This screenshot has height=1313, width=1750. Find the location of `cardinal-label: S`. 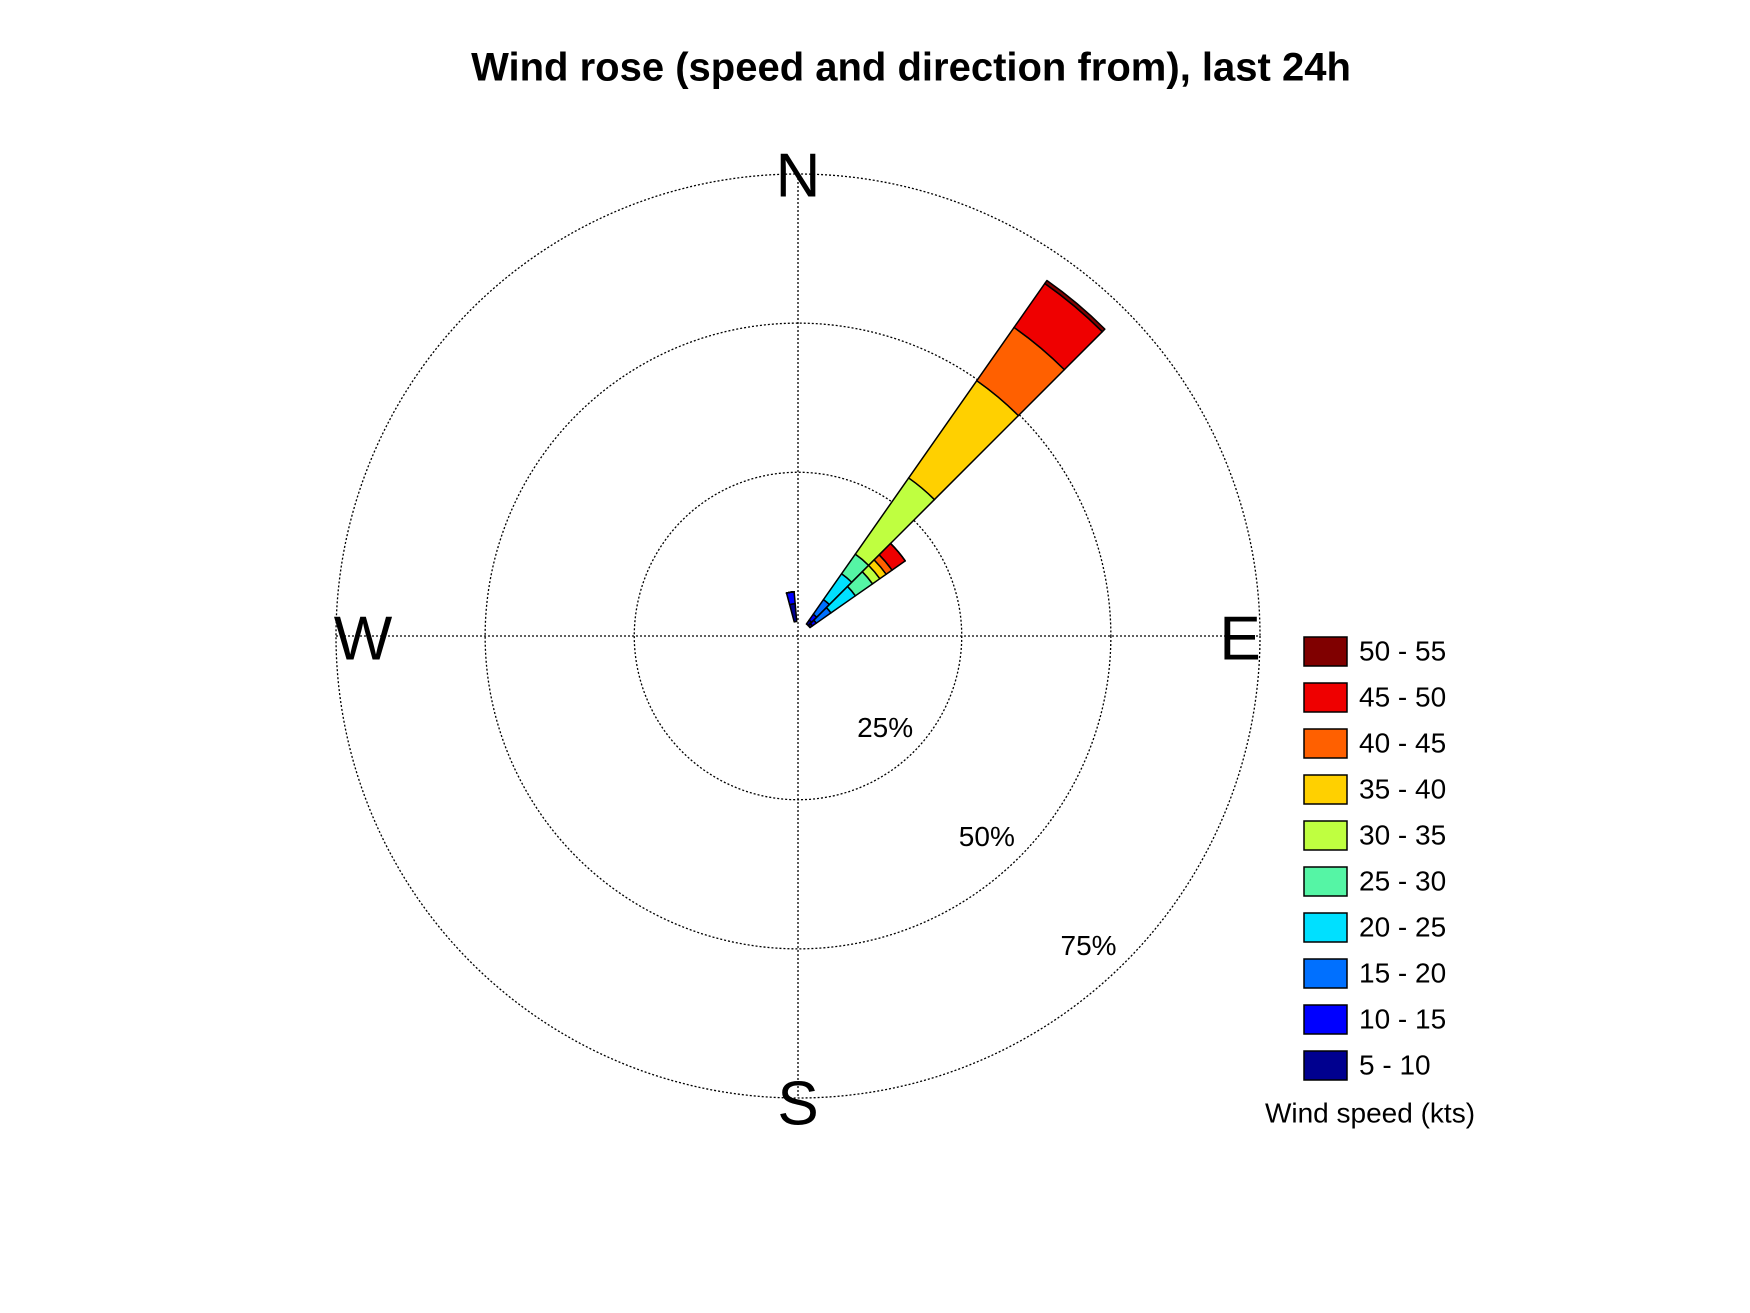

cardinal-label: S is located at coordinates (797, 1103).